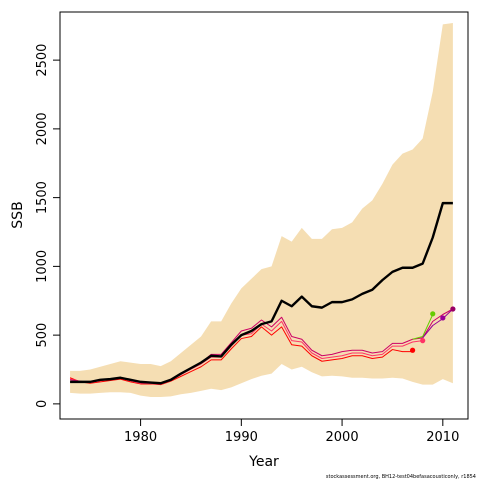 This screenshot has height=480, width=480. Describe the element at coordinates (291, 431) in the screenshot. I see `x-axis: 1980 1990 2000 2010` at that location.